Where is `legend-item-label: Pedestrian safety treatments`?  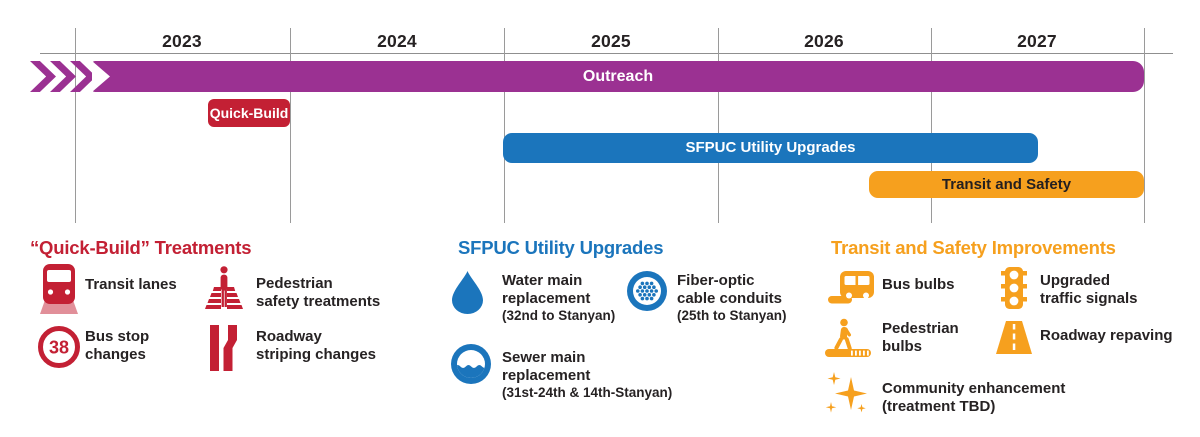
legend-item-label: Pedestrian safety treatments is located at coordinates (318, 292).